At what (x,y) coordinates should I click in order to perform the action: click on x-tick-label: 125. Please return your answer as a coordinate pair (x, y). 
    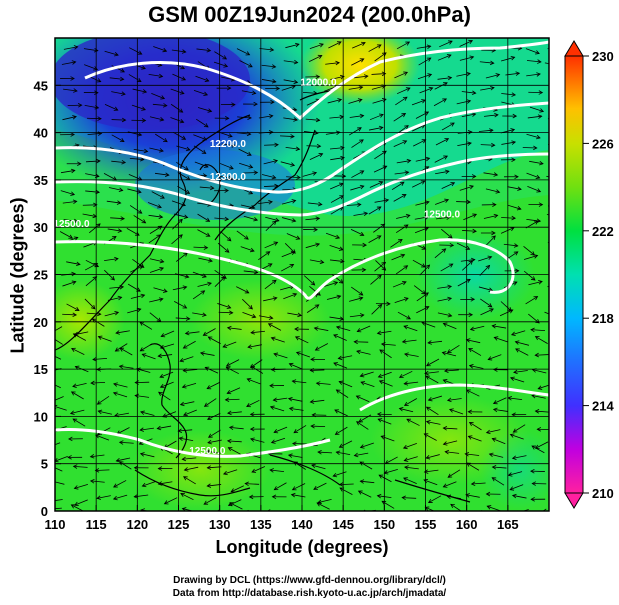
    Looking at the image, I should click on (179, 524).